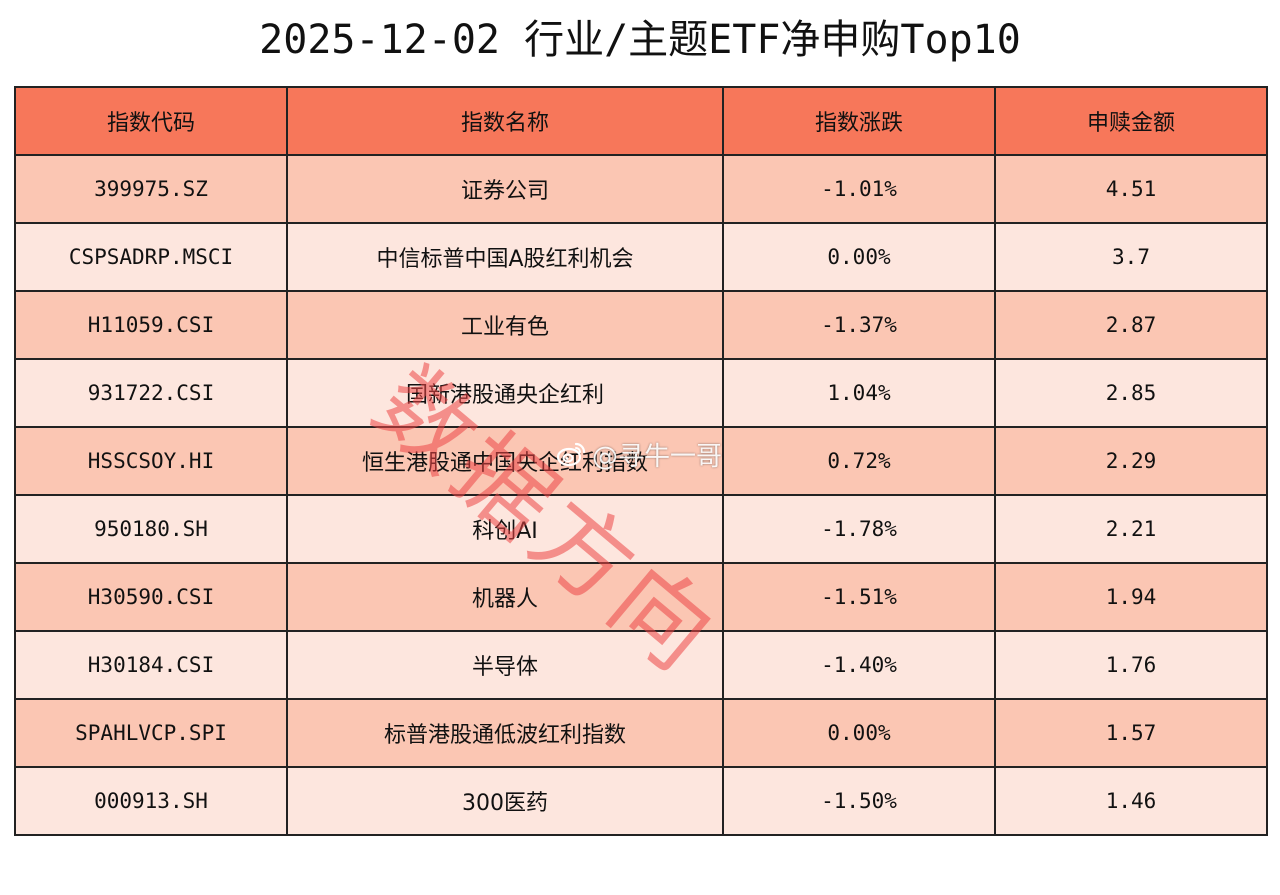  Describe the element at coordinates (151, 325) in the screenshot. I see `cell-code: H11059.CSI` at that location.